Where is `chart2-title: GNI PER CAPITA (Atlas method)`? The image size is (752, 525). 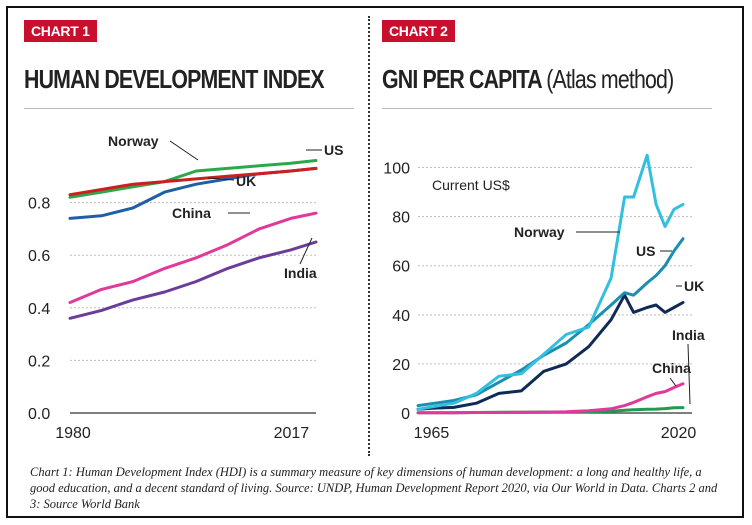 chart2-title: GNI PER CAPITA (Atlas method) is located at coordinates (528, 79).